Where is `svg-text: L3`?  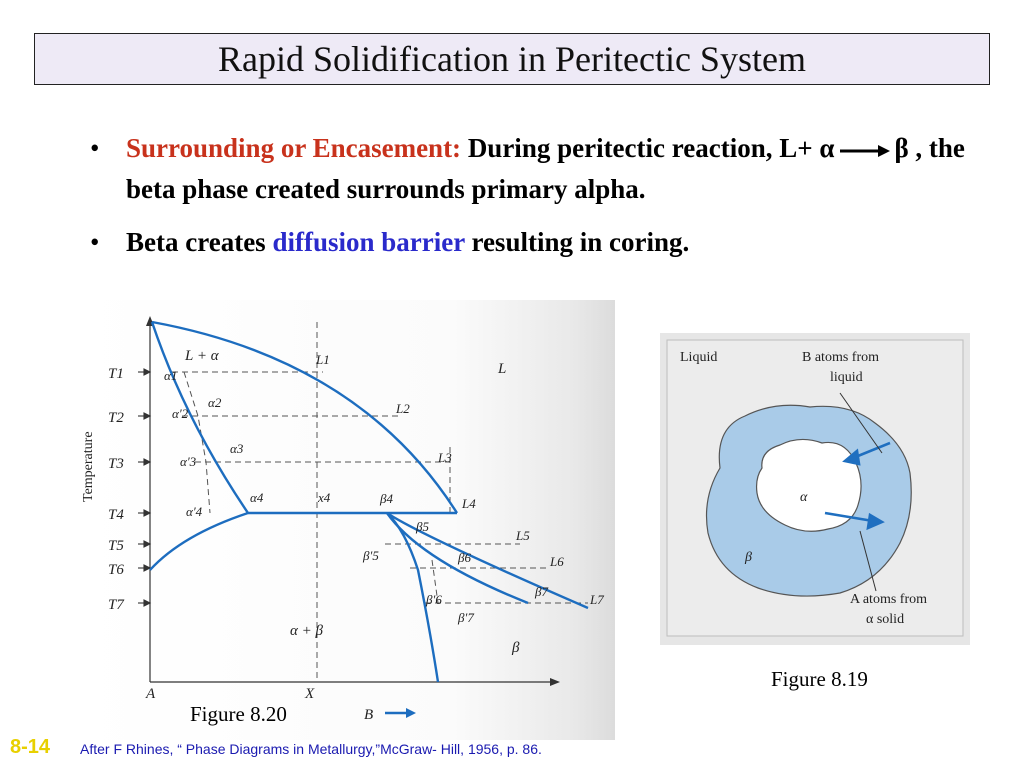 svg-text: L3 is located at coordinates (444, 457).